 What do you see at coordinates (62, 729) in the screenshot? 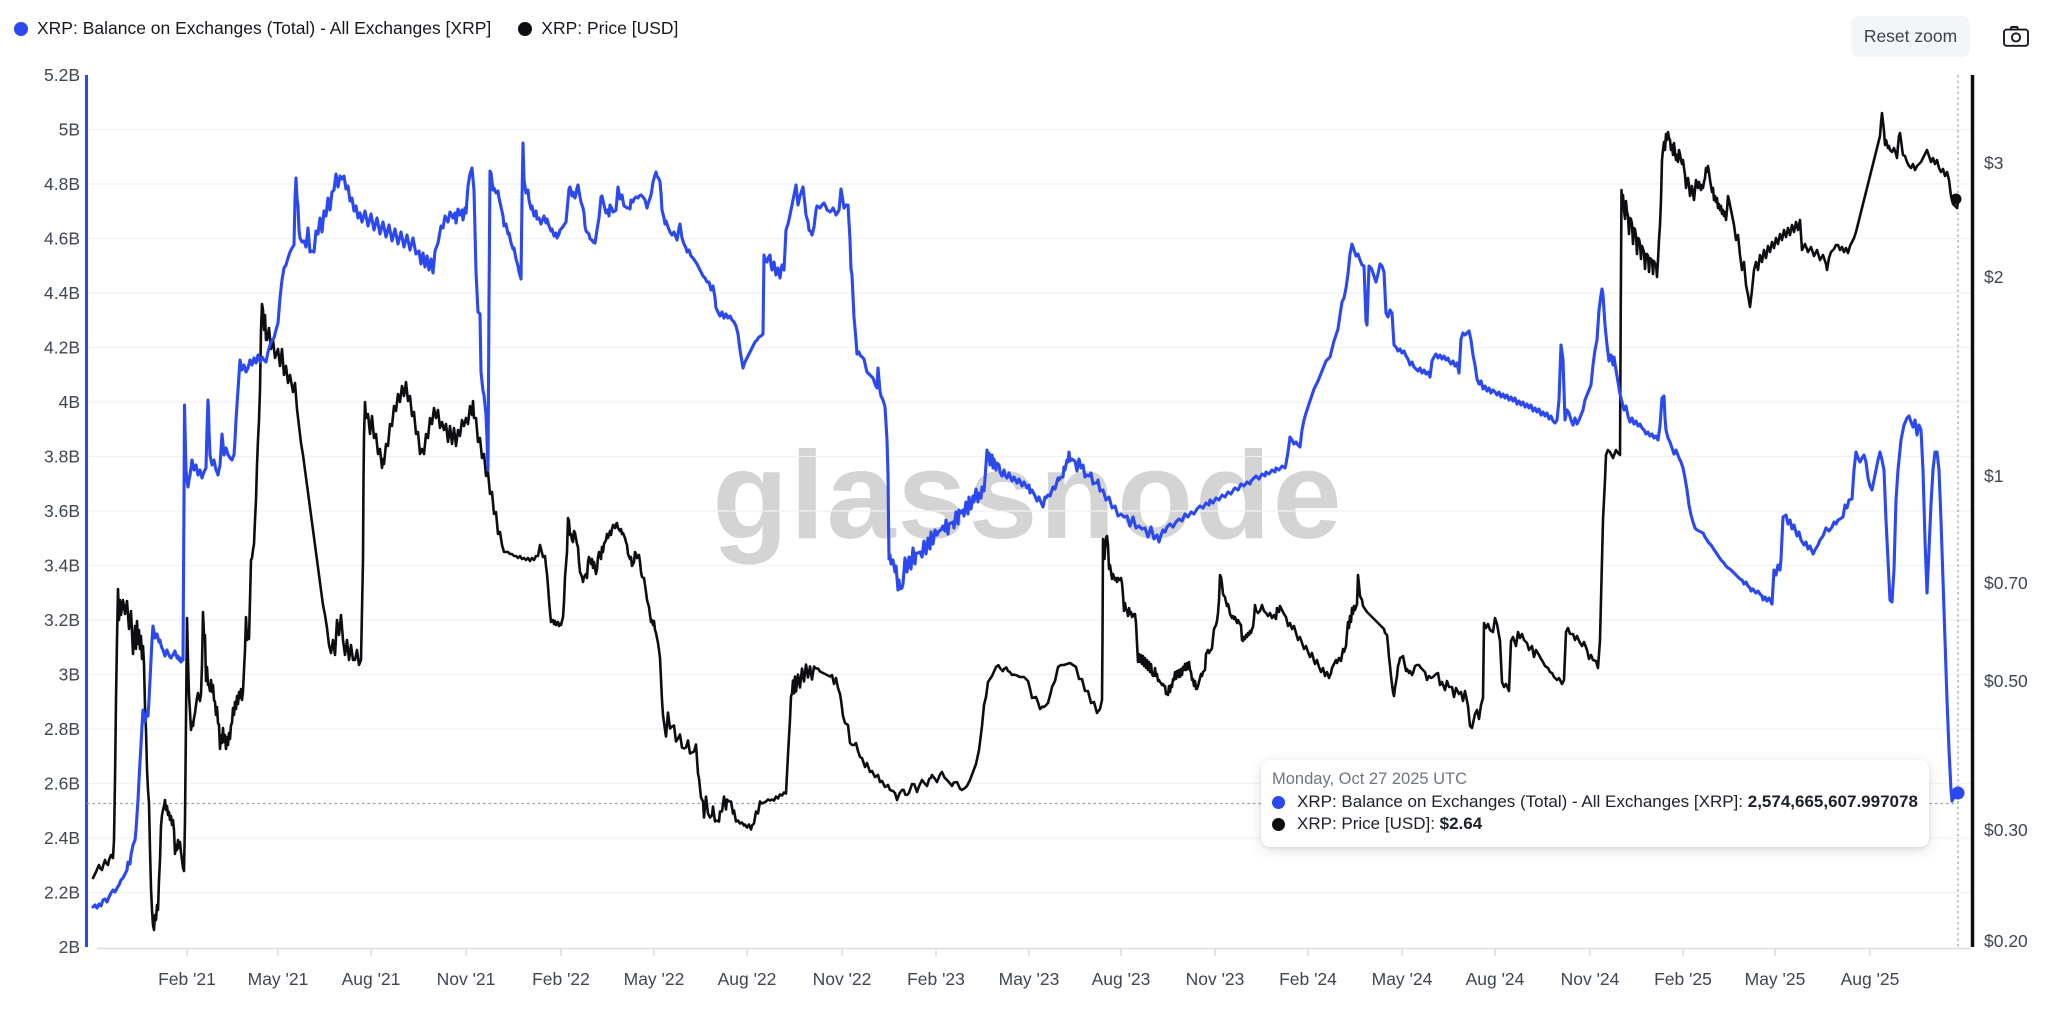
I see `svg-text: 2.8B` at bounding box center [62, 729].